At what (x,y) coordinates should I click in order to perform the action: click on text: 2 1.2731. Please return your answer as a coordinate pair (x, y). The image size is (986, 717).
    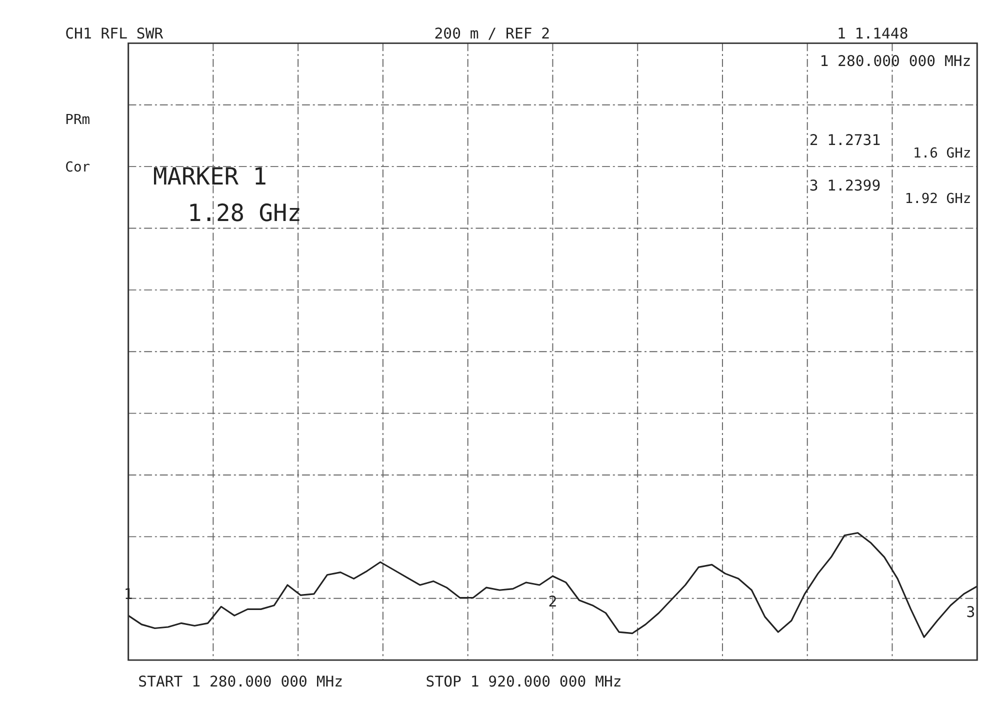
    Looking at the image, I should click on (845, 140).